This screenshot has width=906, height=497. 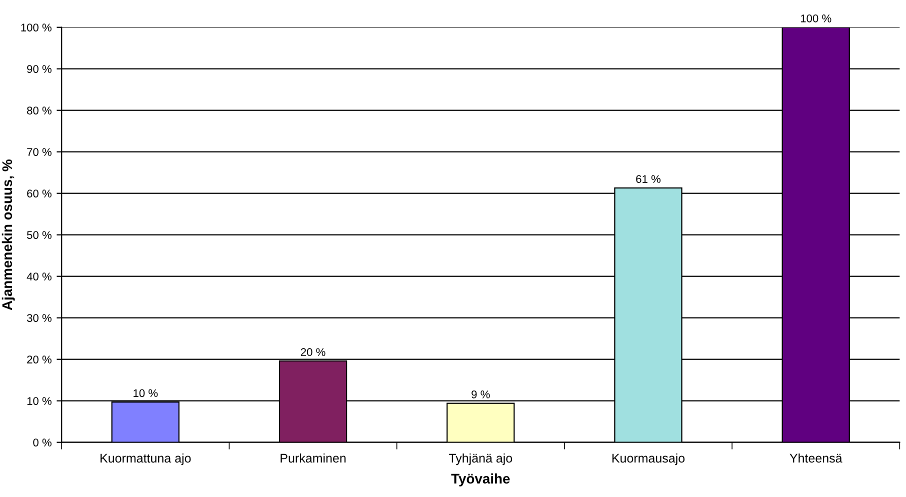 What do you see at coordinates (39, 318) in the screenshot?
I see `y-tick-label: 30 %` at bounding box center [39, 318].